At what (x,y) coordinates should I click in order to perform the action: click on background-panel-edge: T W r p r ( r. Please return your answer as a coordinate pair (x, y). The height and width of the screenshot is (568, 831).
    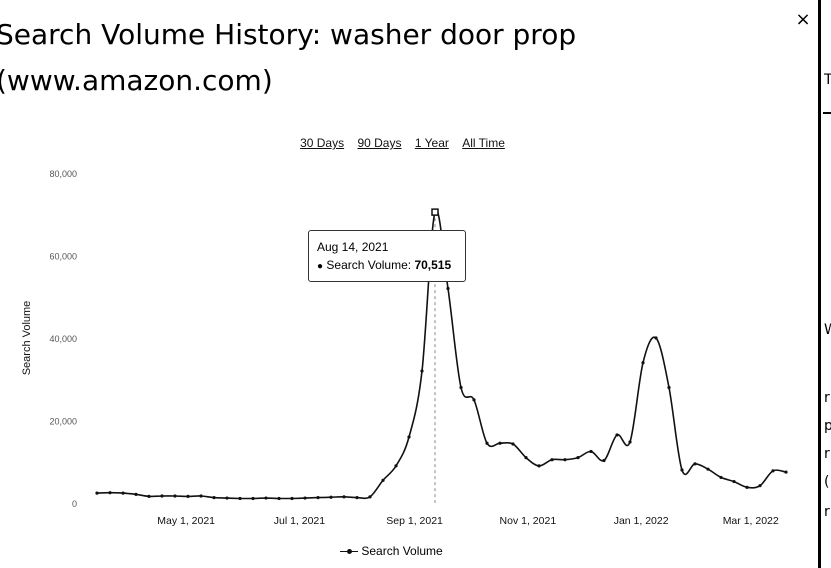
    Looking at the image, I should click on (824, 284).